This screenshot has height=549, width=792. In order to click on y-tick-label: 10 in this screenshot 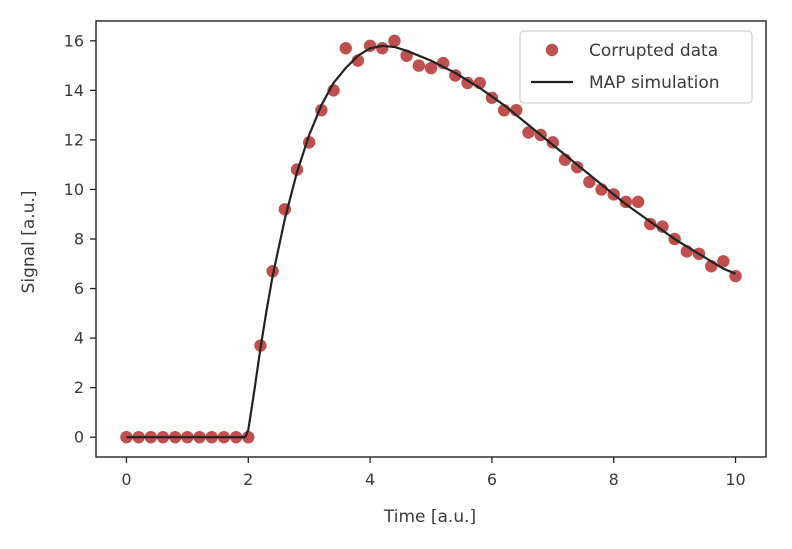, I will do `click(74, 189)`.